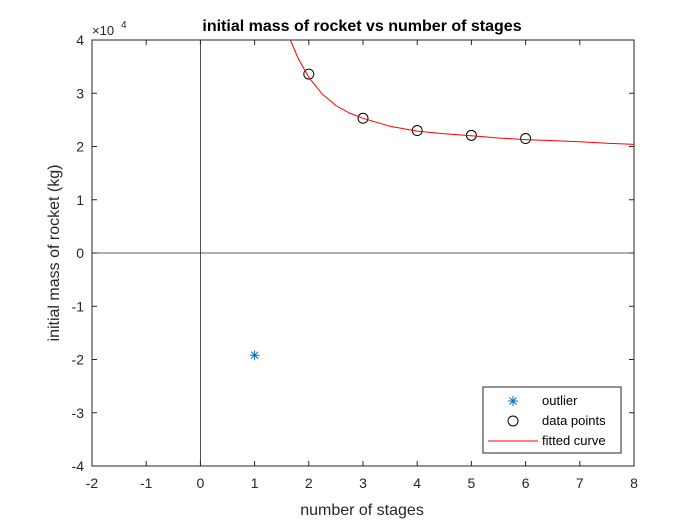 This screenshot has height=525, width=700. Describe the element at coordinates (462, 92) in the screenshot. I see `fitted-curve-line` at that location.